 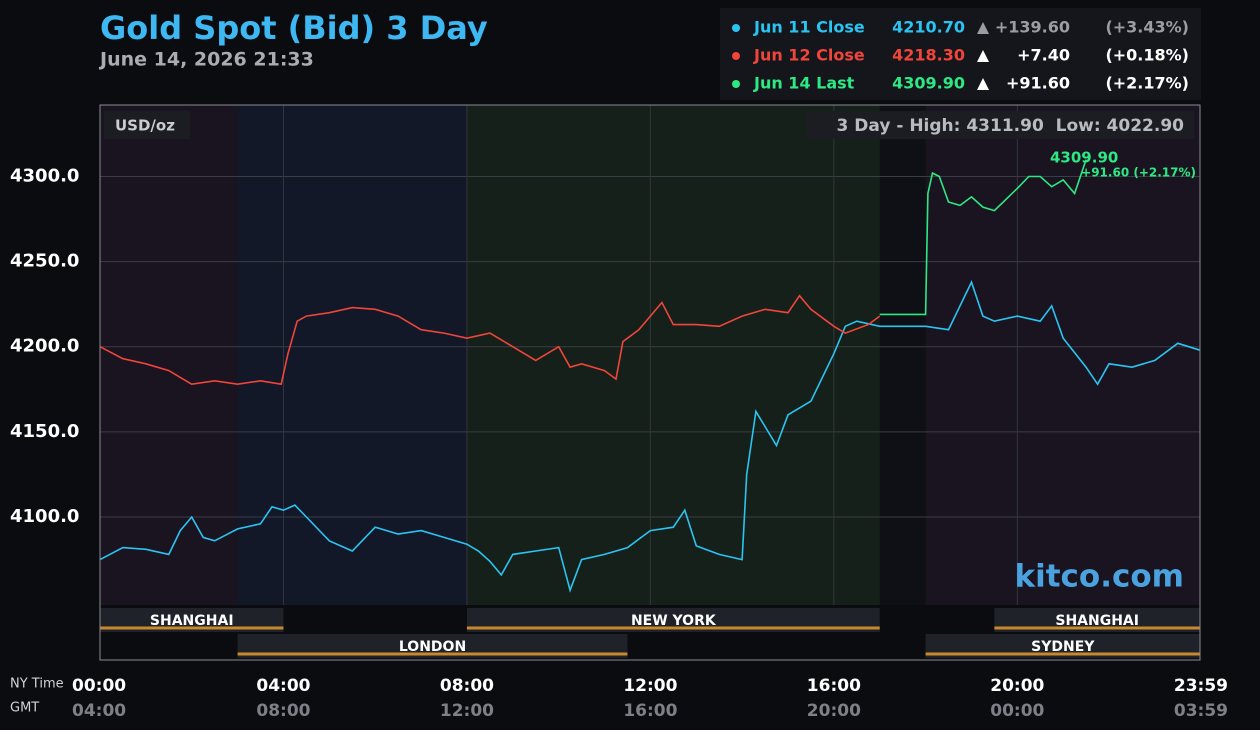 What do you see at coordinates (674, 621) in the screenshot?
I see `session-label: NEW YORK` at bounding box center [674, 621].